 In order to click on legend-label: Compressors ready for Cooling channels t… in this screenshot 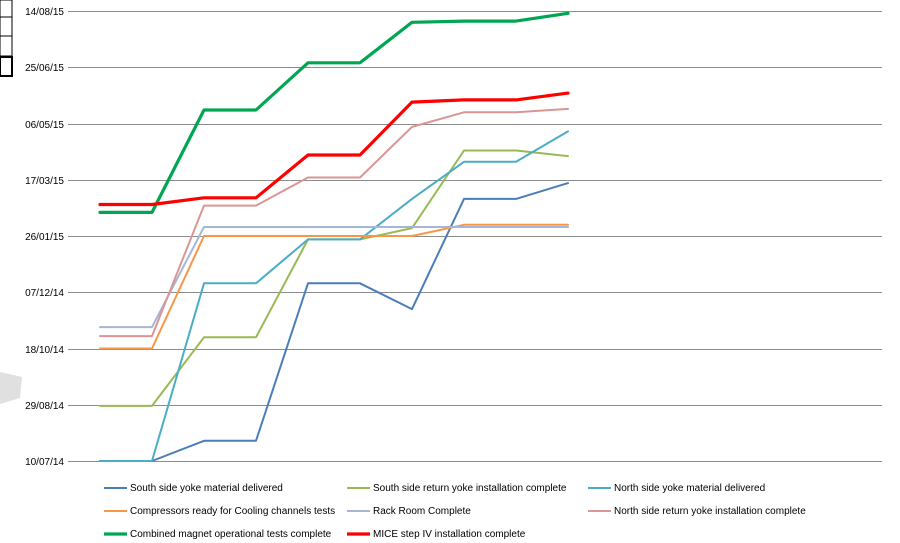, I will do `click(232, 511)`.